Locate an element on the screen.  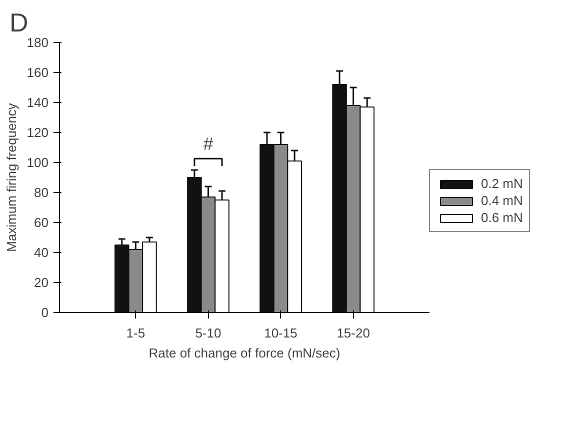
y-tick-label: 80 is located at coordinates (41, 192).